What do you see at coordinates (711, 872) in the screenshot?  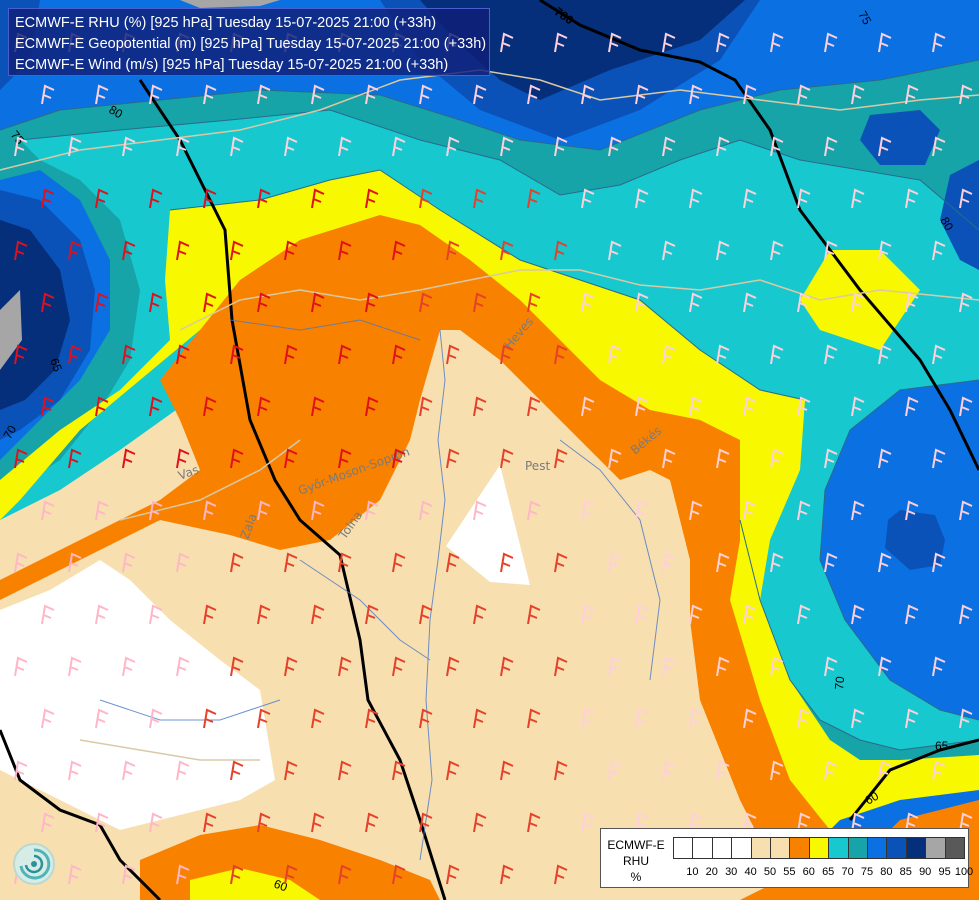 I see `legend-tick-label: 20` at bounding box center [711, 872].